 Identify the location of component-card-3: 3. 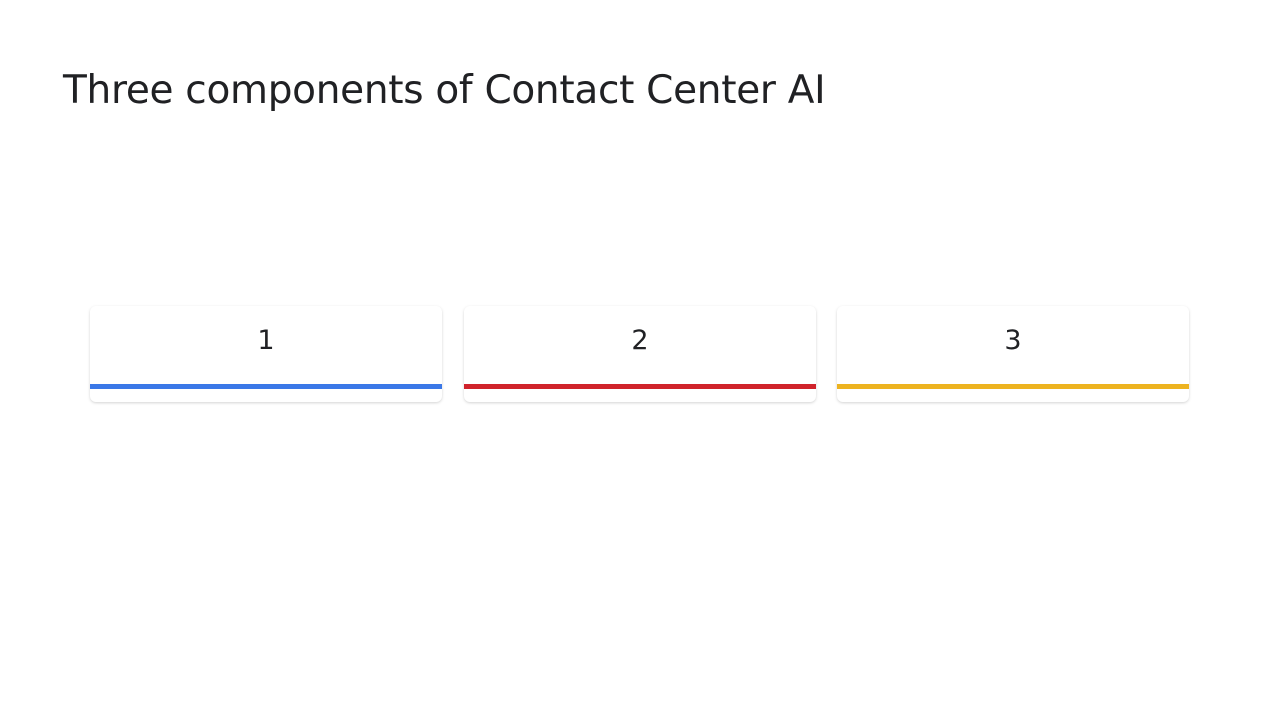
(1013, 354).